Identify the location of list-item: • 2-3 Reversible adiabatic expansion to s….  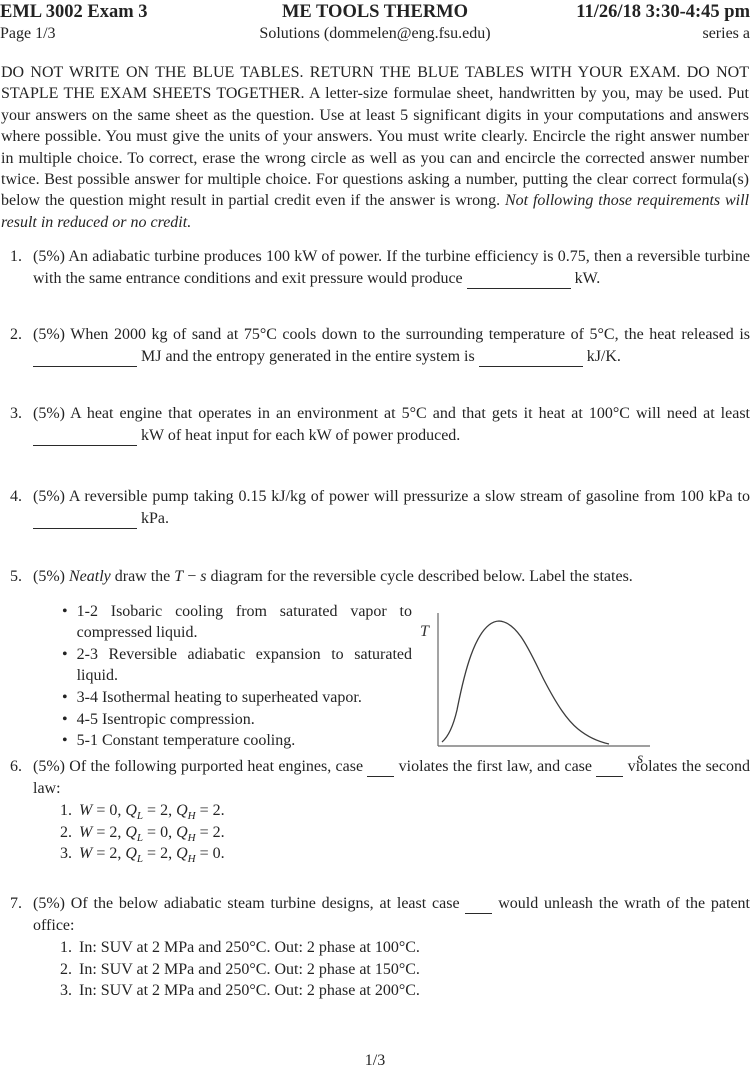
(237, 665).